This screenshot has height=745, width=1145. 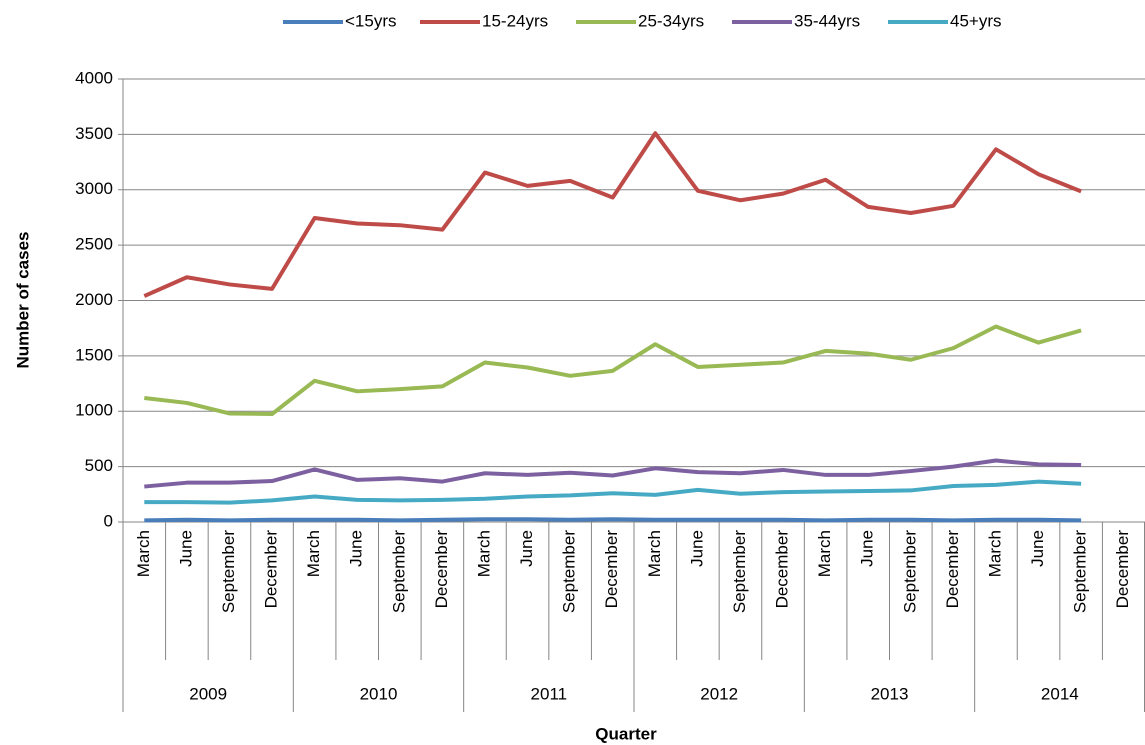 I want to click on legend-label: 15-24yrs, so click(x=515, y=20).